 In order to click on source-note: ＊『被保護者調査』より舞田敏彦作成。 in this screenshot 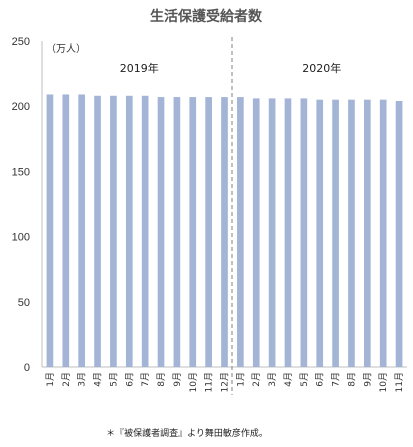, I will do `click(187, 433)`.